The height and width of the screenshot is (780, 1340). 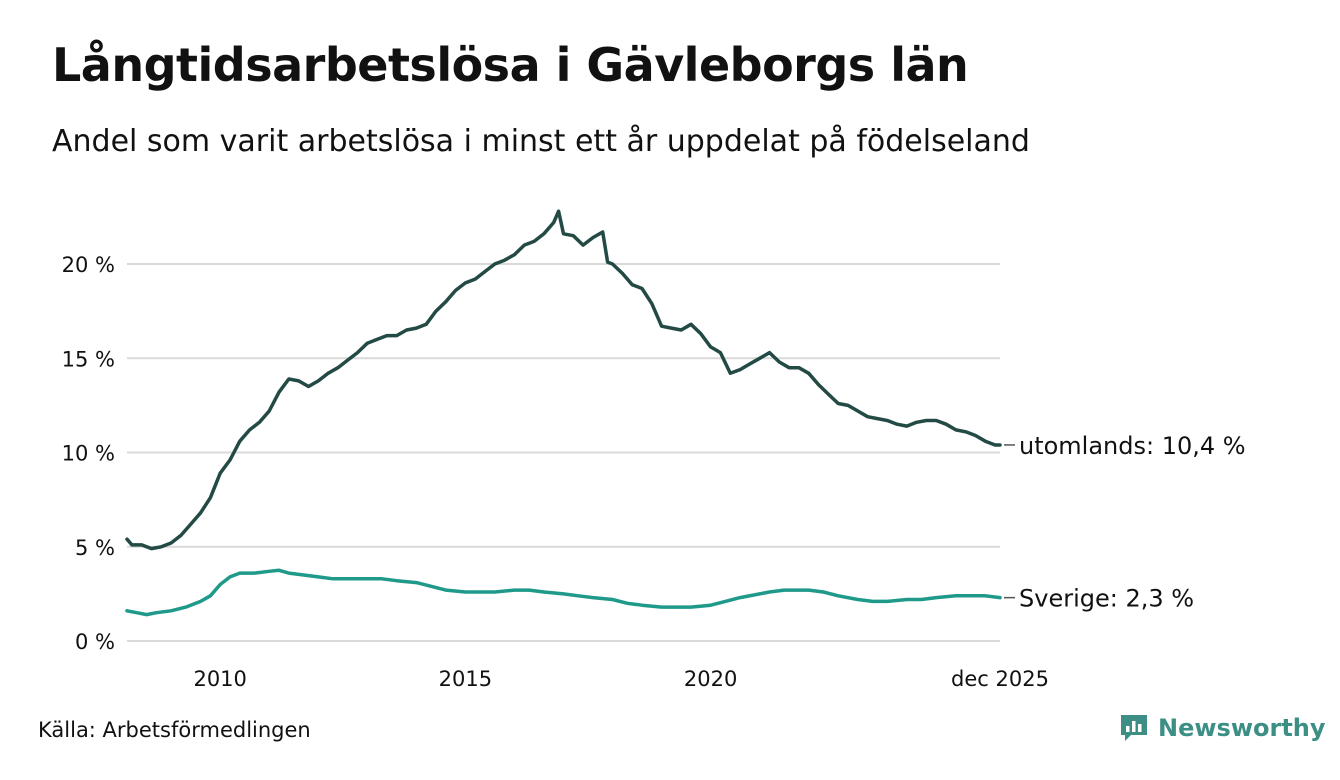 What do you see at coordinates (510, 65) in the screenshot?
I see `chart-title: Långtidsarbetslösa i Gävleborgs län` at bounding box center [510, 65].